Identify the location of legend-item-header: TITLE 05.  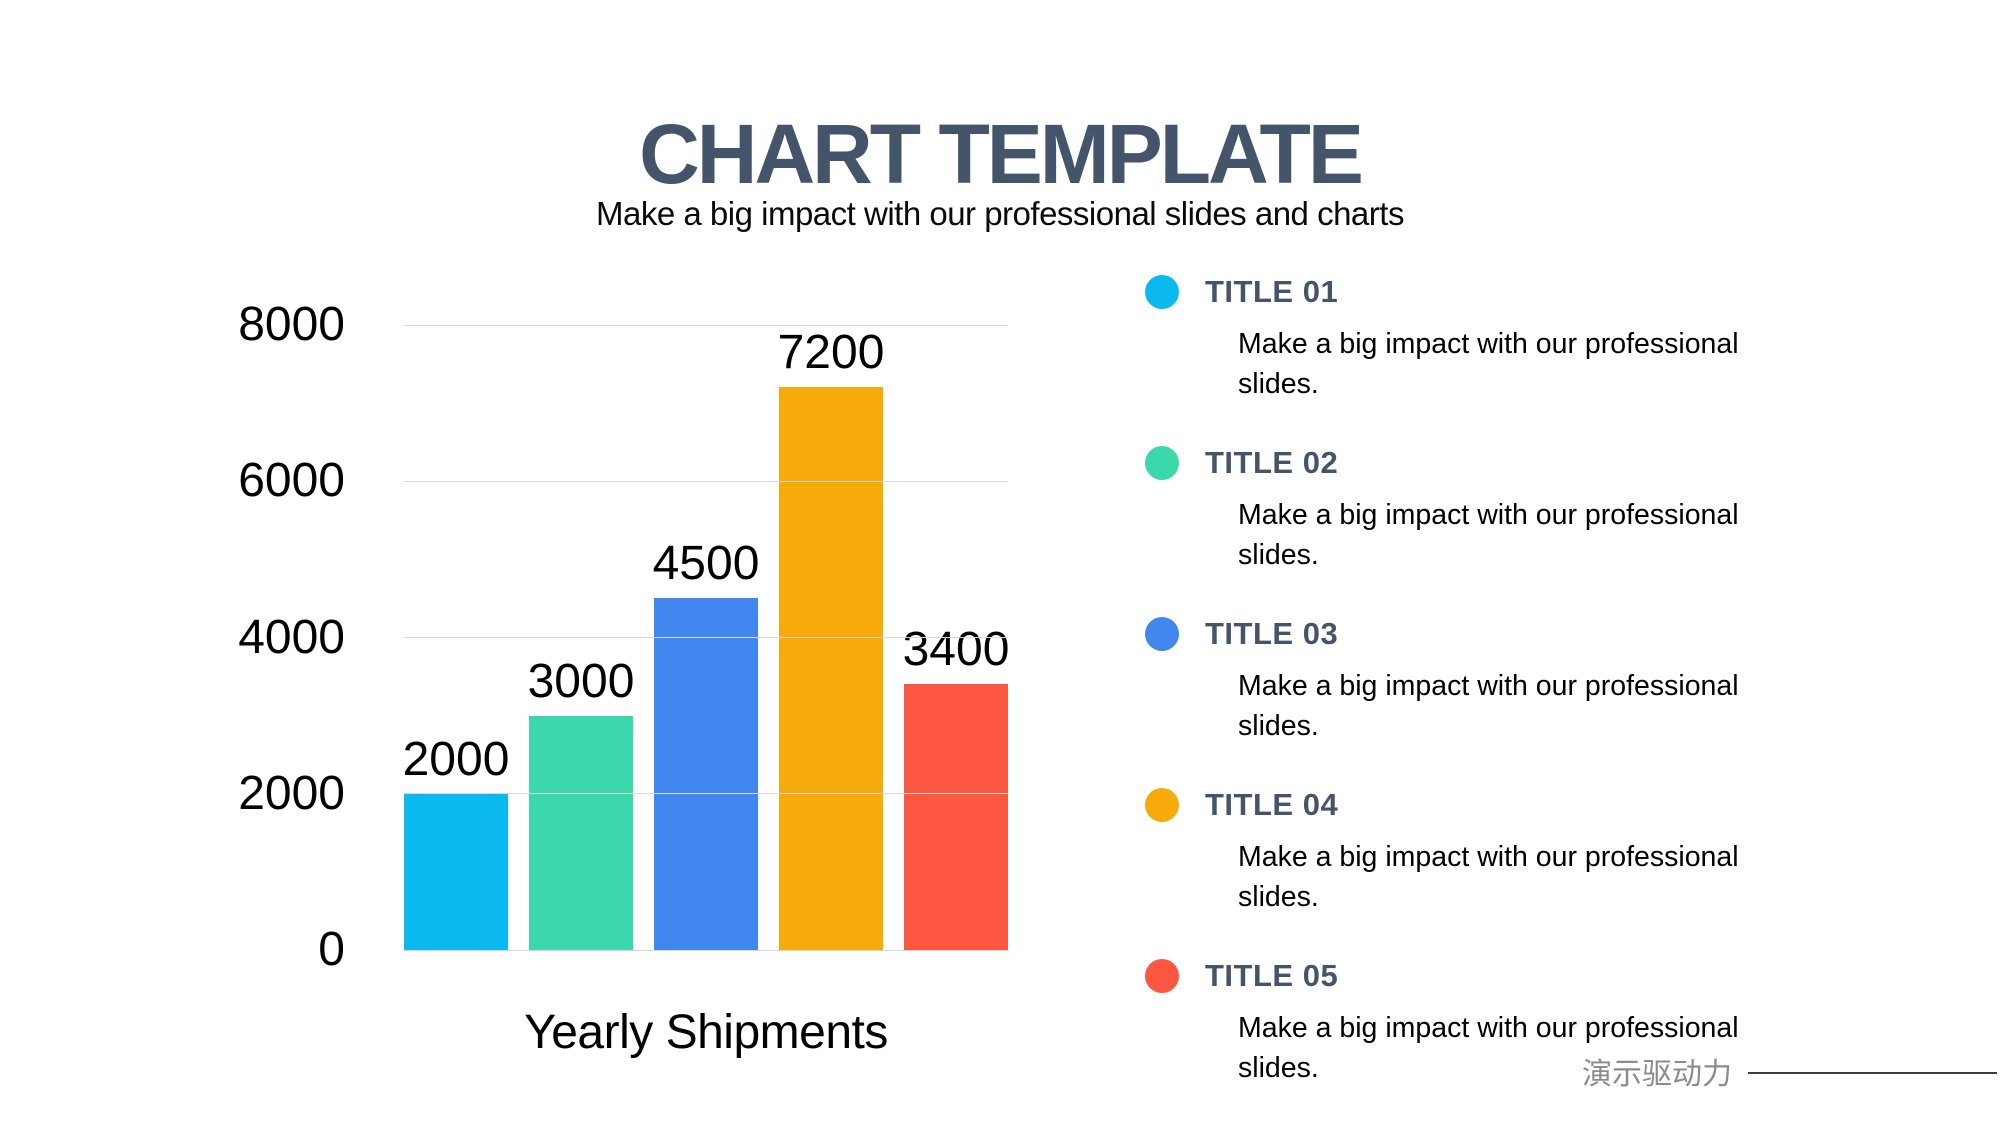
(1465, 976).